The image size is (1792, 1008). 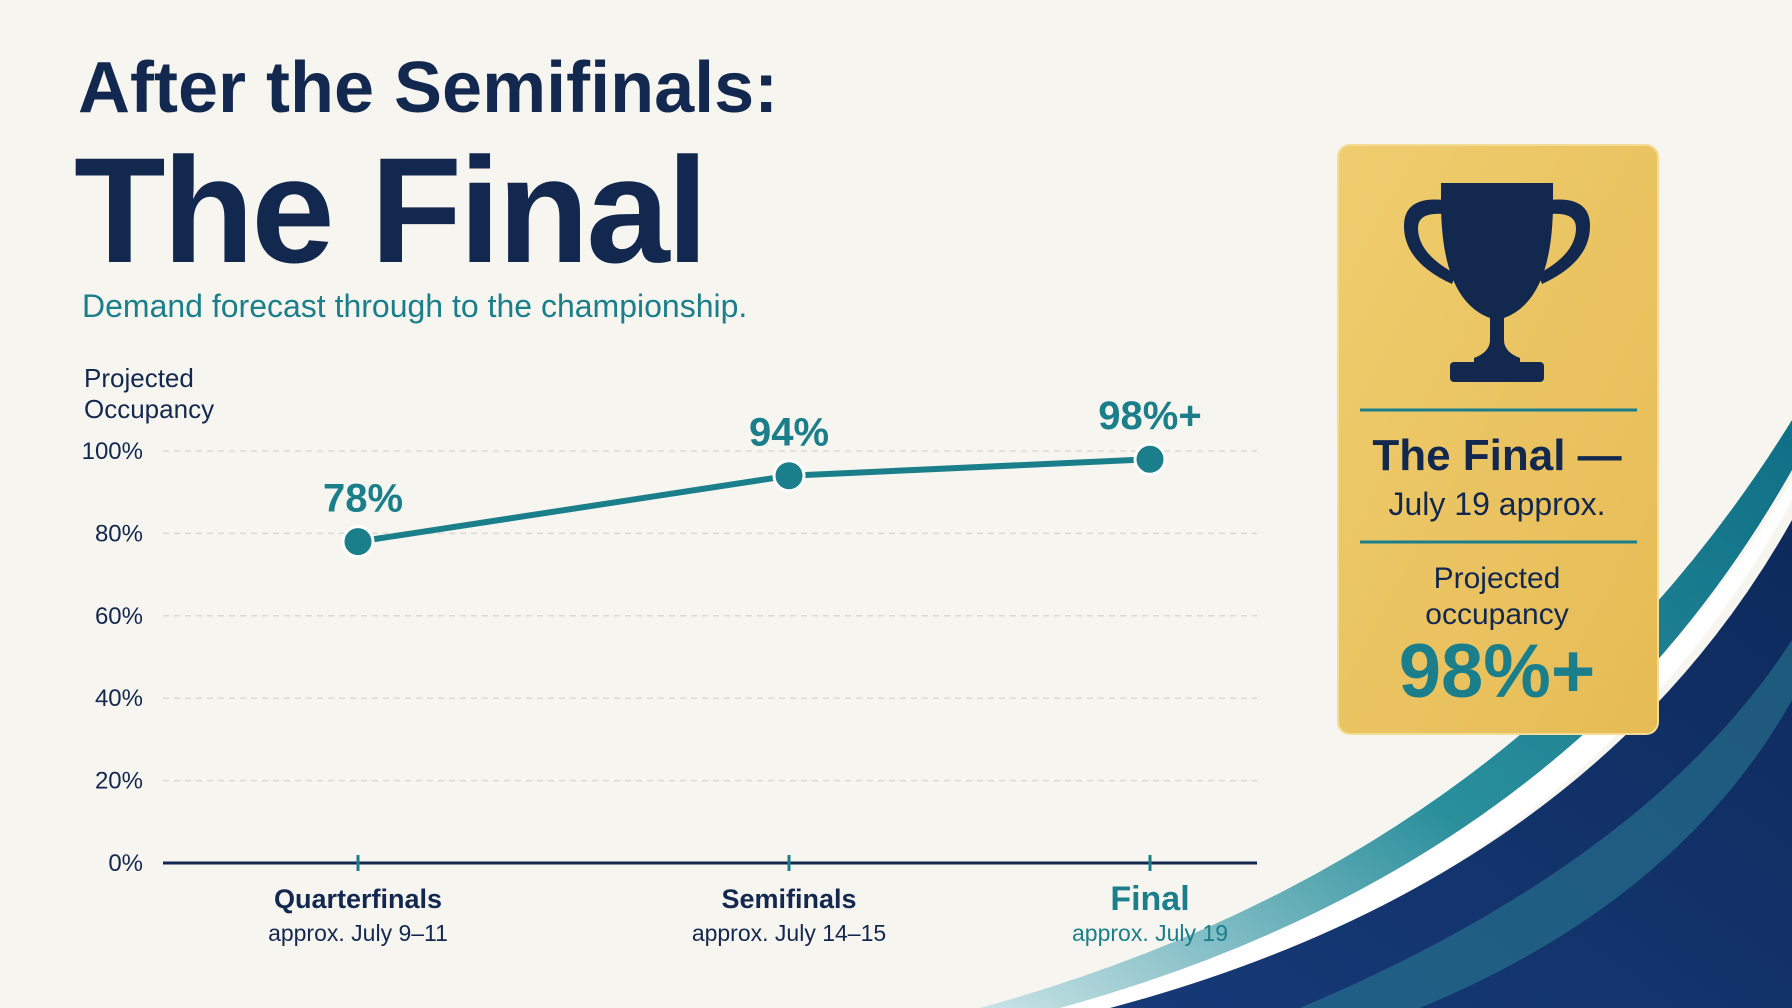 What do you see at coordinates (1497, 578) in the screenshot?
I see `card-label: Projected` at bounding box center [1497, 578].